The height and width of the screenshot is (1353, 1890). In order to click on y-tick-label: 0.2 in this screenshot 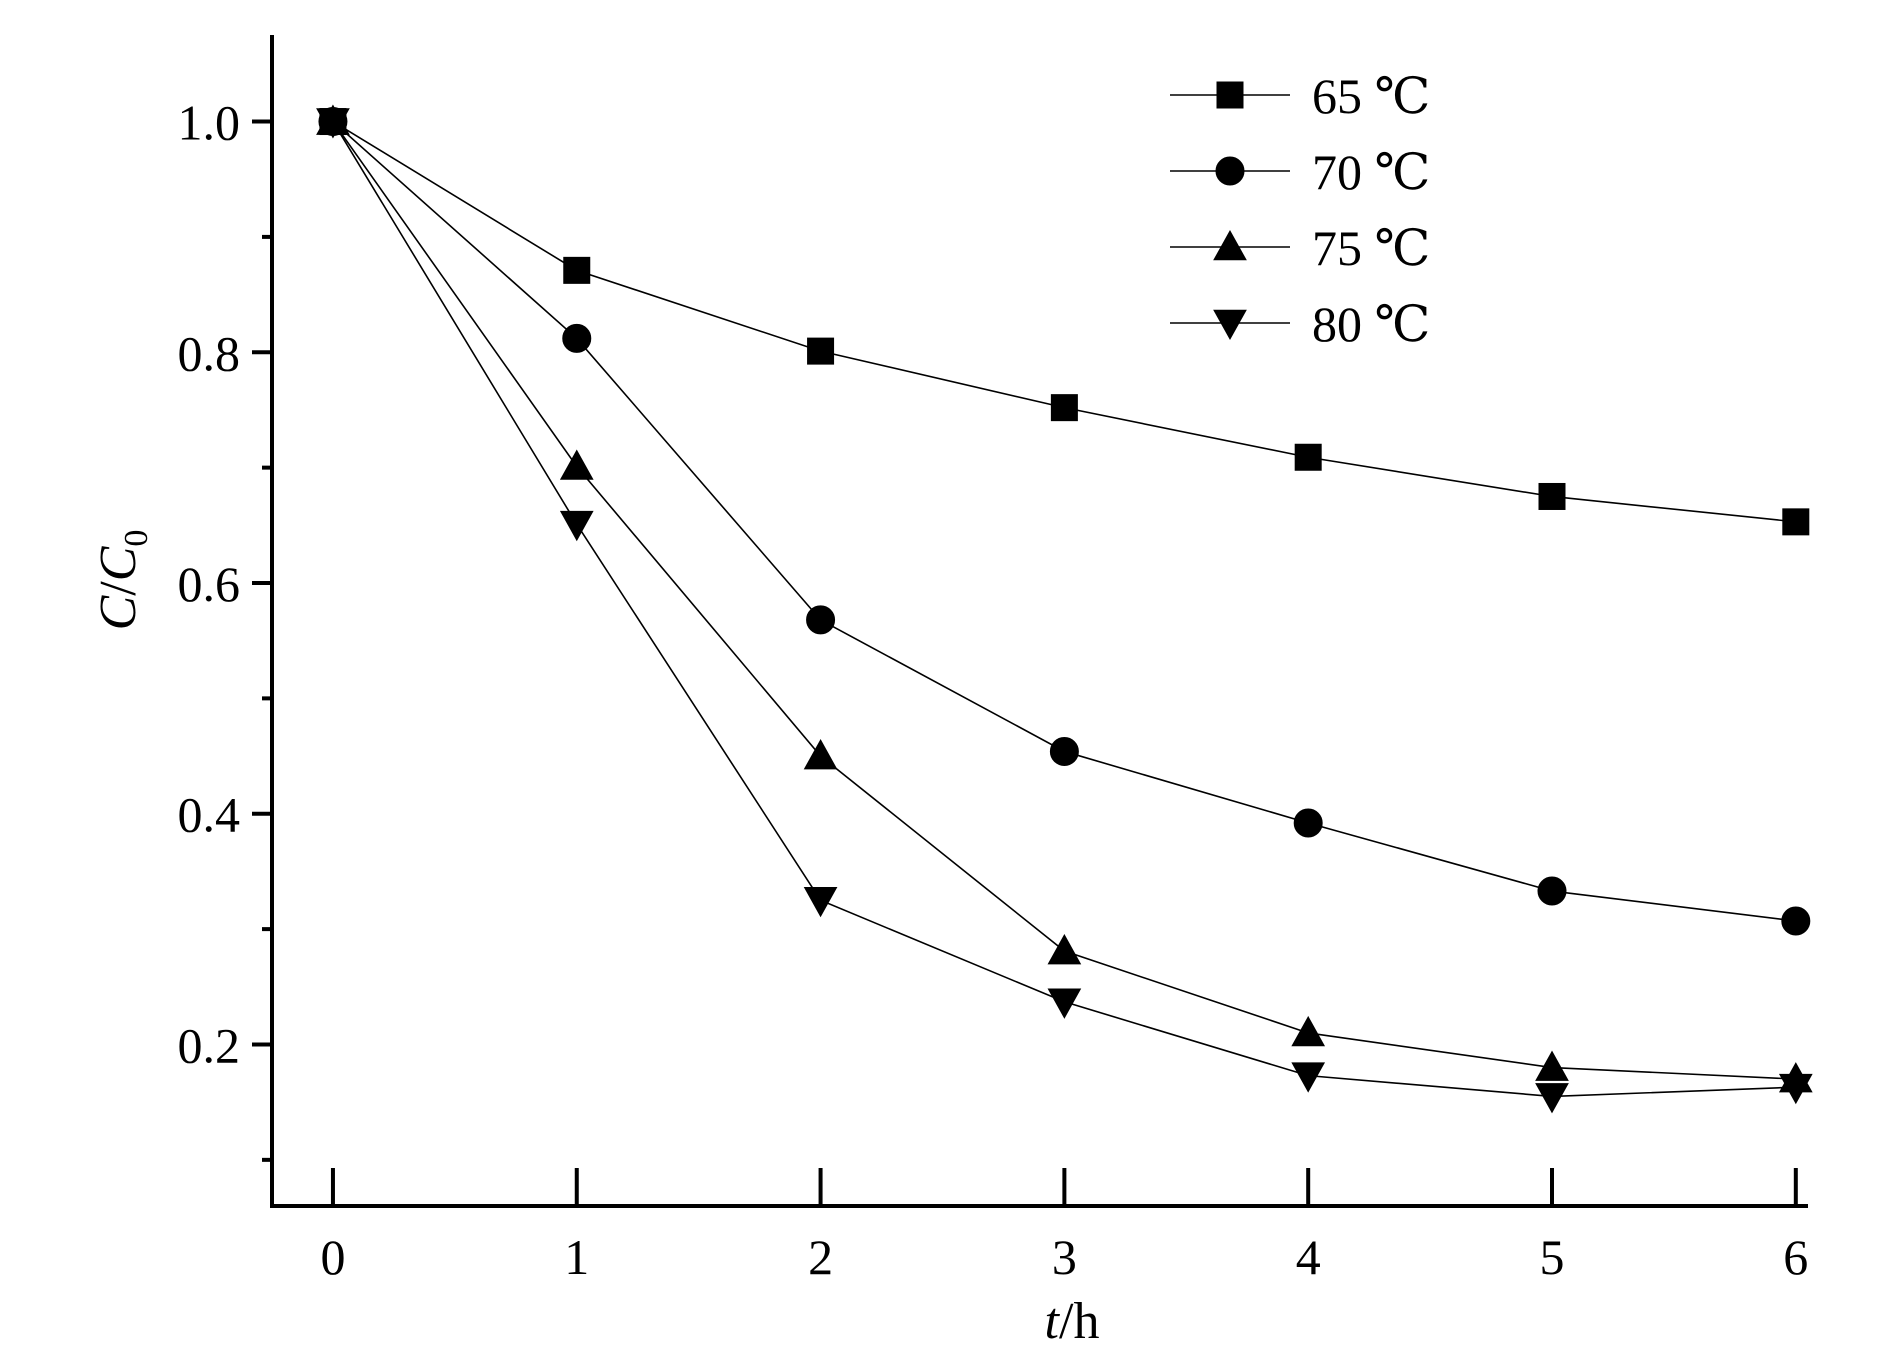, I will do `click(209, 1045)`.